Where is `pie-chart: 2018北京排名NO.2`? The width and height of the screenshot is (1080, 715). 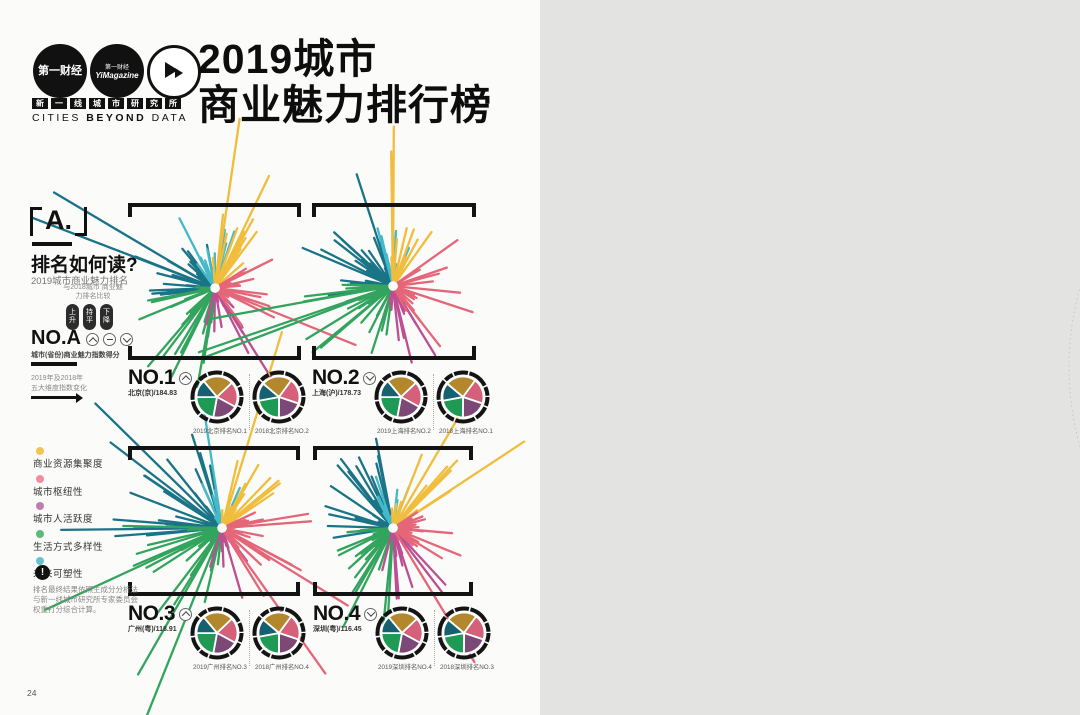 pie-chart: 2018北京排名NO.2 is located at coordinates (282, 402).